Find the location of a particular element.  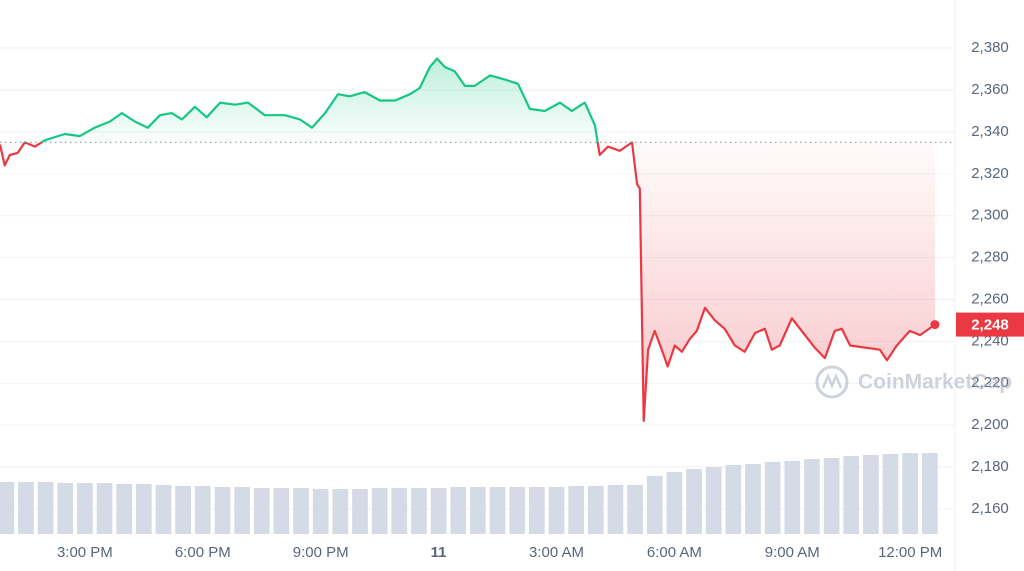

y-tick-label: 2,180 is located at coordinates (990, 466).